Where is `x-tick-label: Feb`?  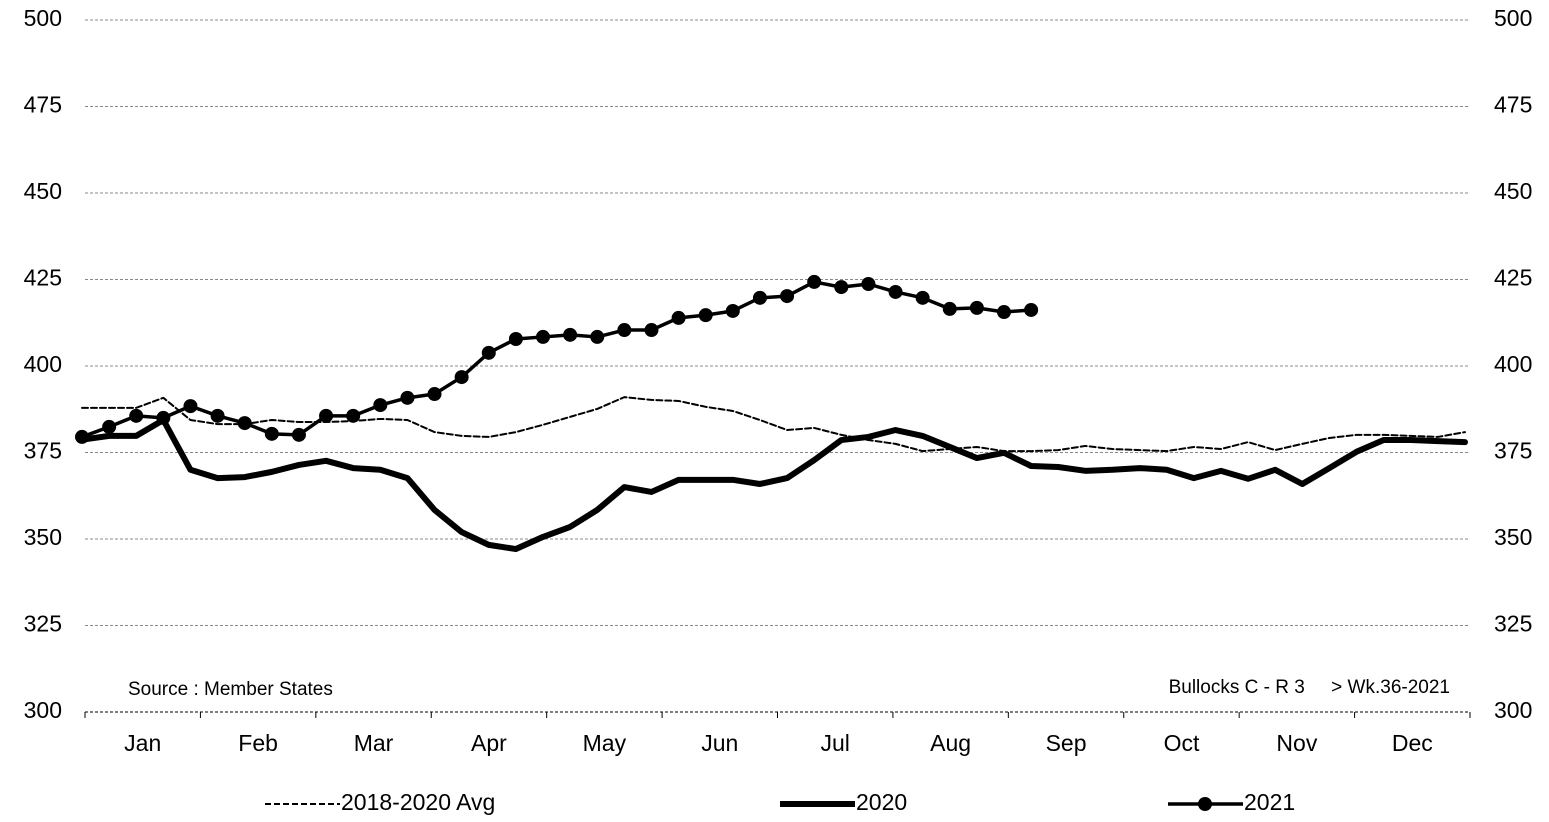
x-tick-label: Feb is located at coordinates (258, 743).